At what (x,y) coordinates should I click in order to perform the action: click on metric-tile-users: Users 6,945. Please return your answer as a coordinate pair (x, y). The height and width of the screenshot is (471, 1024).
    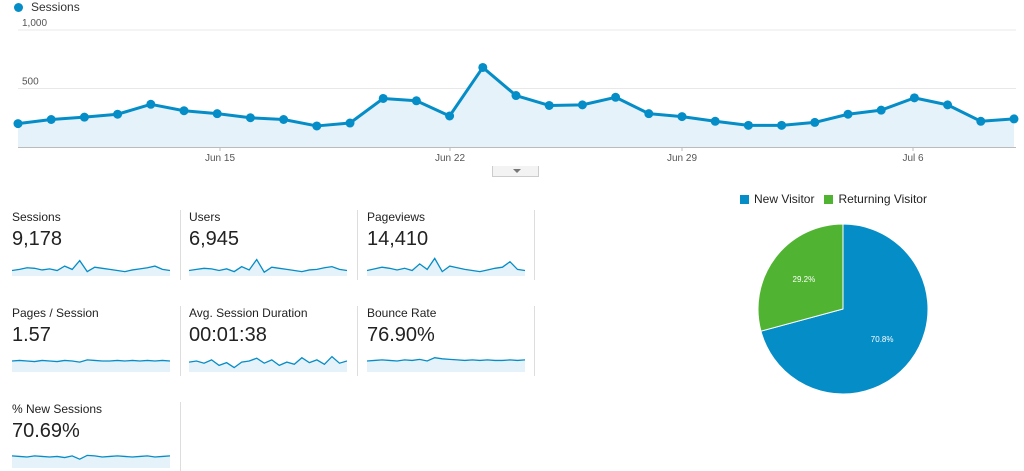
    Looking at the image, I should click on (272, 250).